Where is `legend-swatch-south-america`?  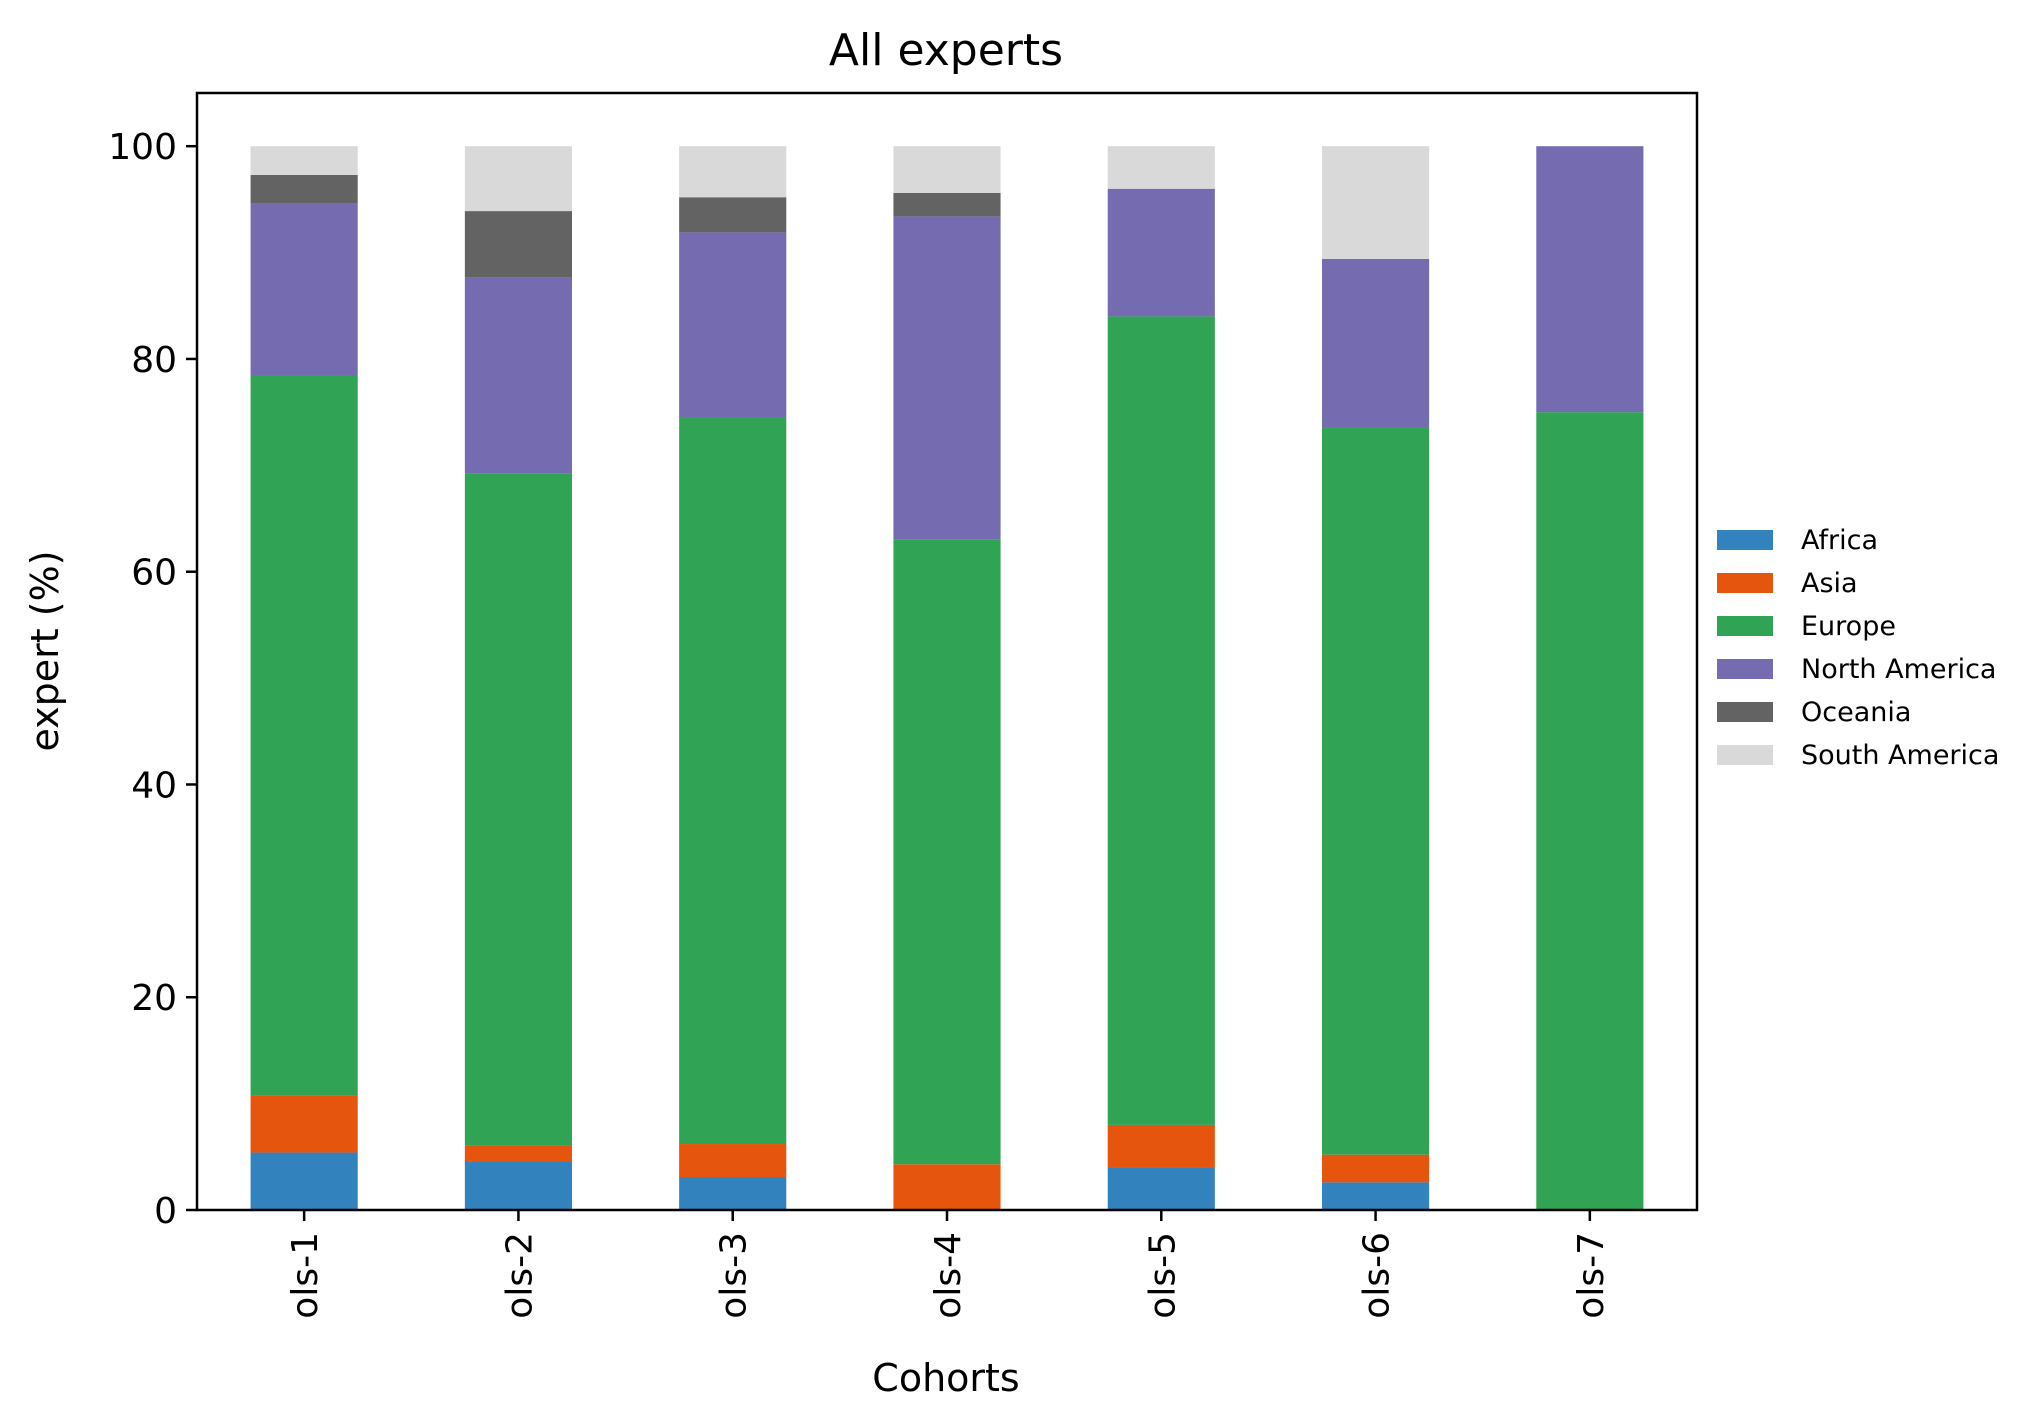
legend-swatch-south-america is located at coordinates (1745, 755).